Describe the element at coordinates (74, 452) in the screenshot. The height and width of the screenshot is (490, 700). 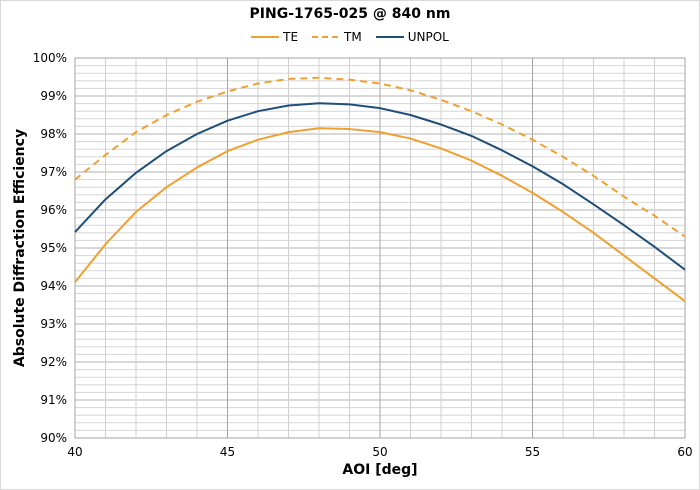
I see `x-tick-label: 40` at that location.